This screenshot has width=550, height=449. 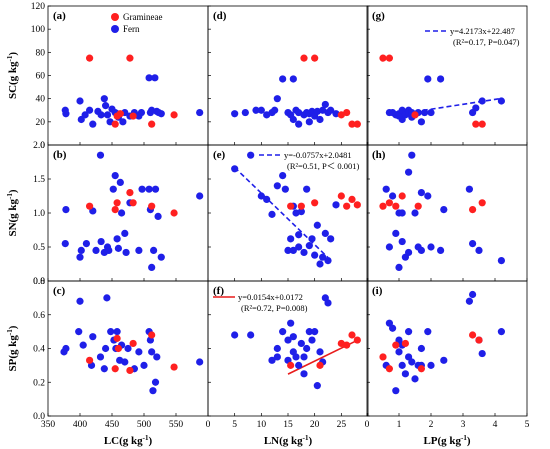 What do you see at coordinates (144, 425) in the screenshot?
I see `x-tick-label: 500` at bounding box center [144, 425].